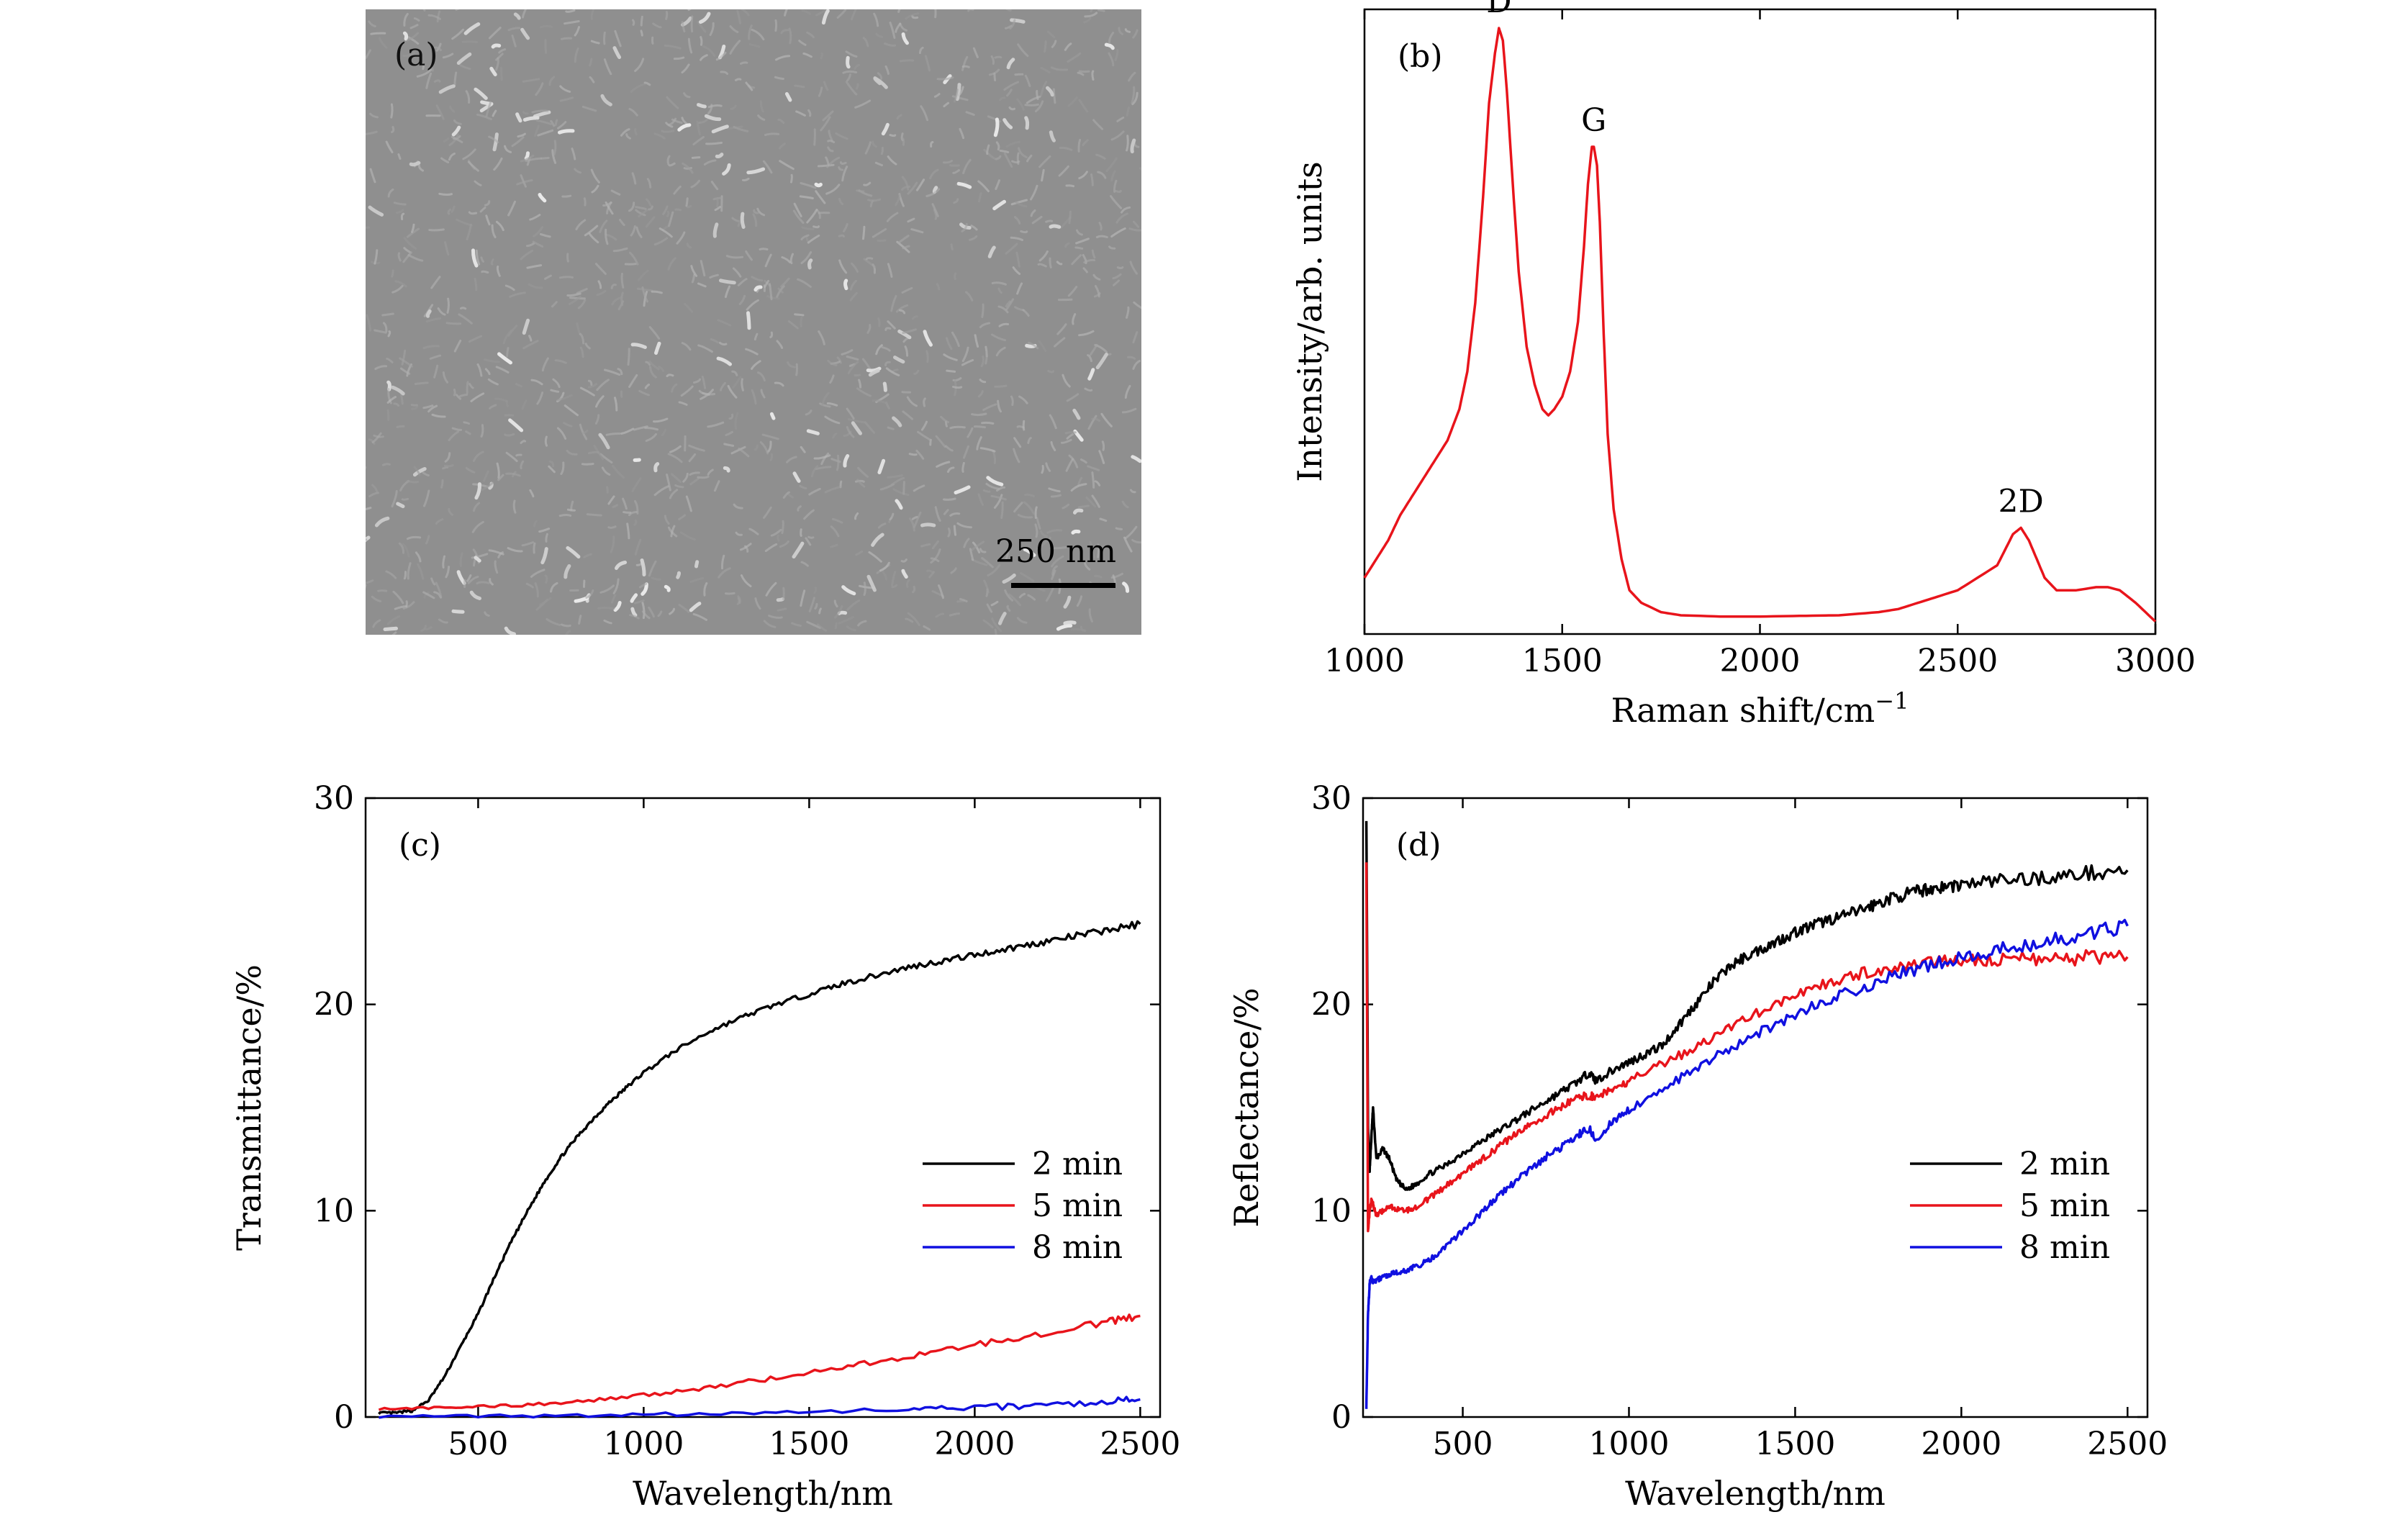 The width and height of the screenshot is (2408, 1530). What do you see at coordinates (1498, 10) in the screenshot?
I see `peak-label: D` at bounding box center [1498, 10].